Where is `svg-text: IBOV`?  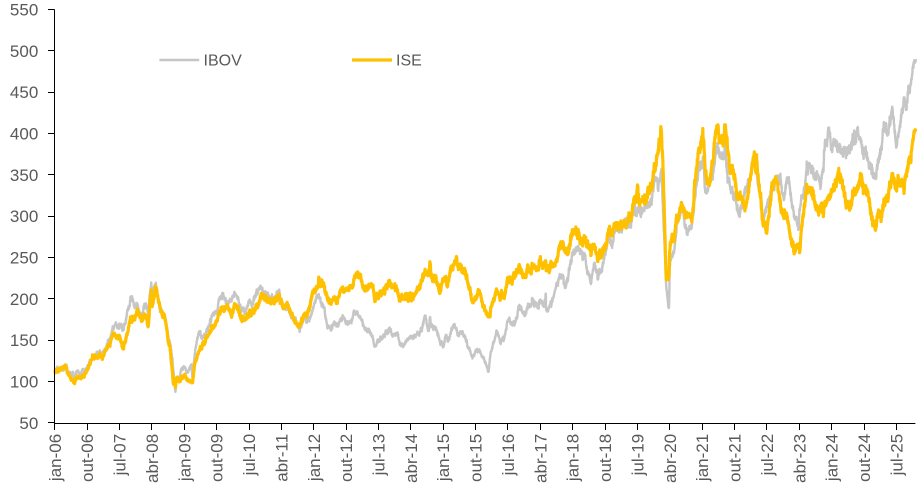
svg-text: IBOV is located at coordinates (223, 61).